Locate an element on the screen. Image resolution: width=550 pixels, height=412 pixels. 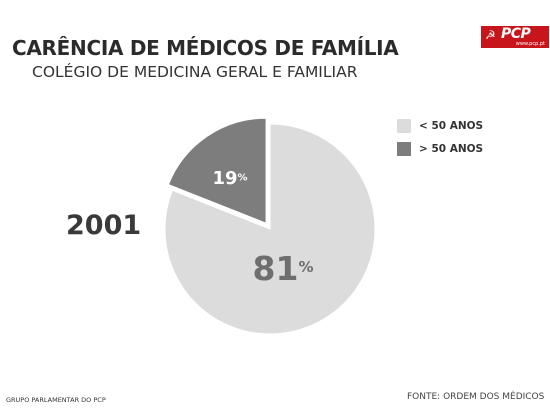
legend-item-over-50: > 50 ANOS is located at coordinates (440, 149).